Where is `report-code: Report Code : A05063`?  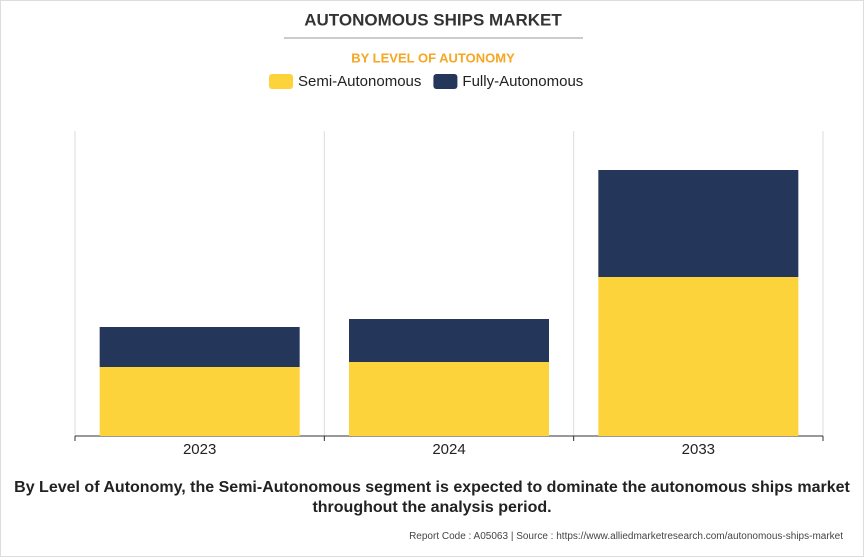 report-code: Report Code : A05063 is located at coordinates (458, 536).